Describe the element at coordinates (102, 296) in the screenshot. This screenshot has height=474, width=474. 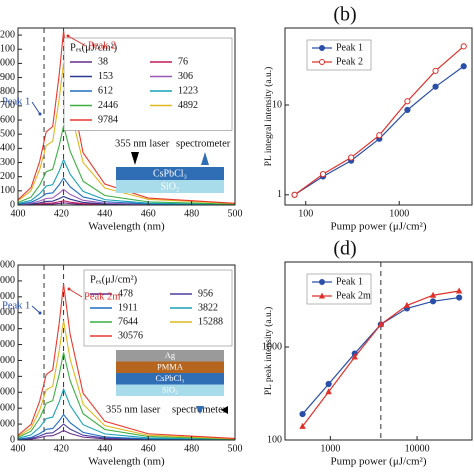
I see `peak-annotation: Peak 2m` at that location.